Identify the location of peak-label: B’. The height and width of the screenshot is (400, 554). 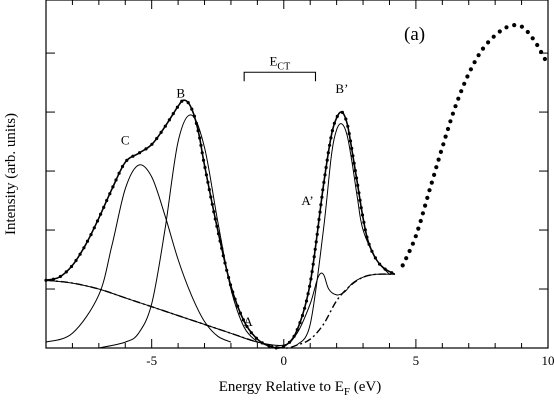
(341, 88).